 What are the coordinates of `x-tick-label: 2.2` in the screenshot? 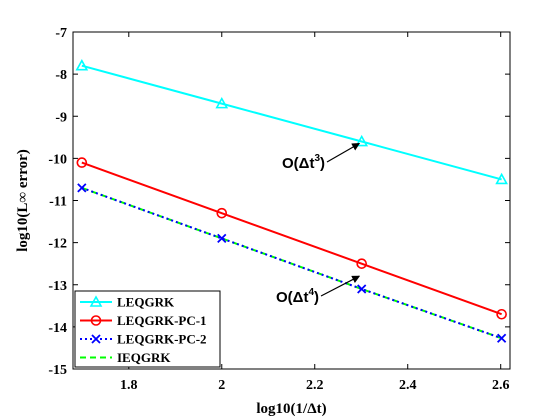 It's located at (315, 385).